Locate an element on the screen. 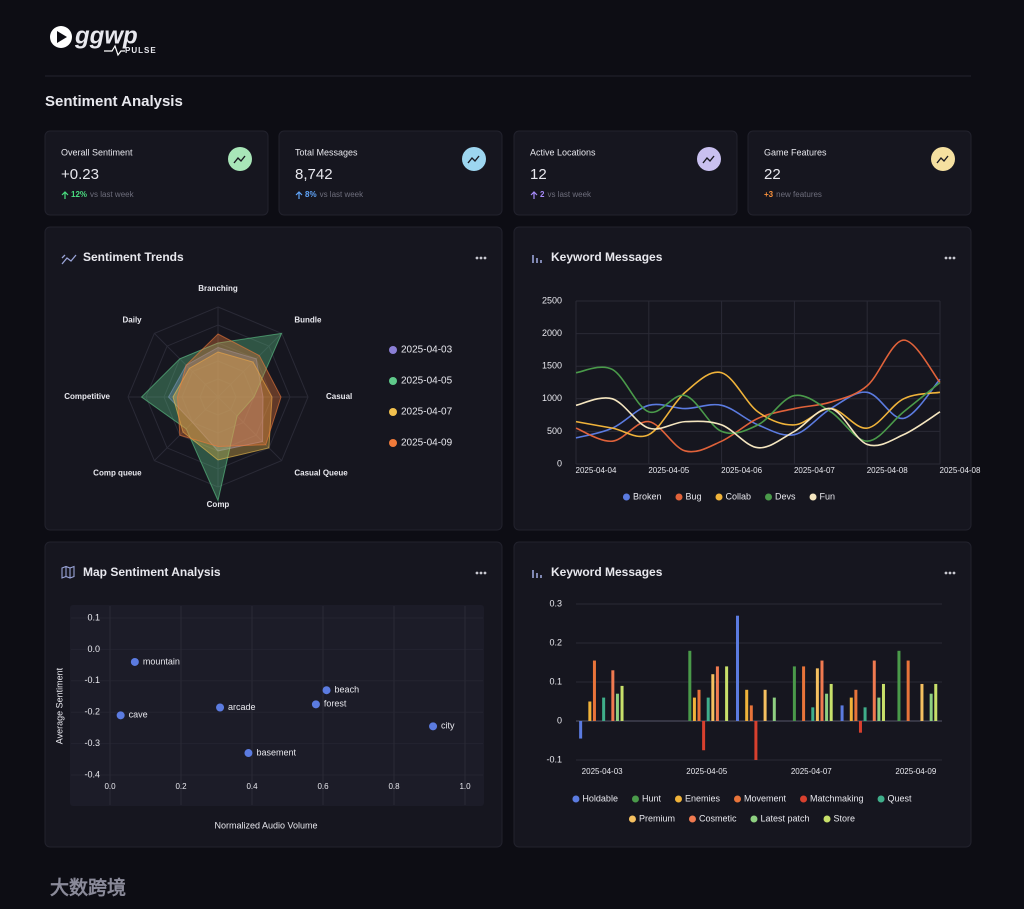 This screenshot has width=1024, height=909. stat-label: Game Features is located at coordinates (795, 152).